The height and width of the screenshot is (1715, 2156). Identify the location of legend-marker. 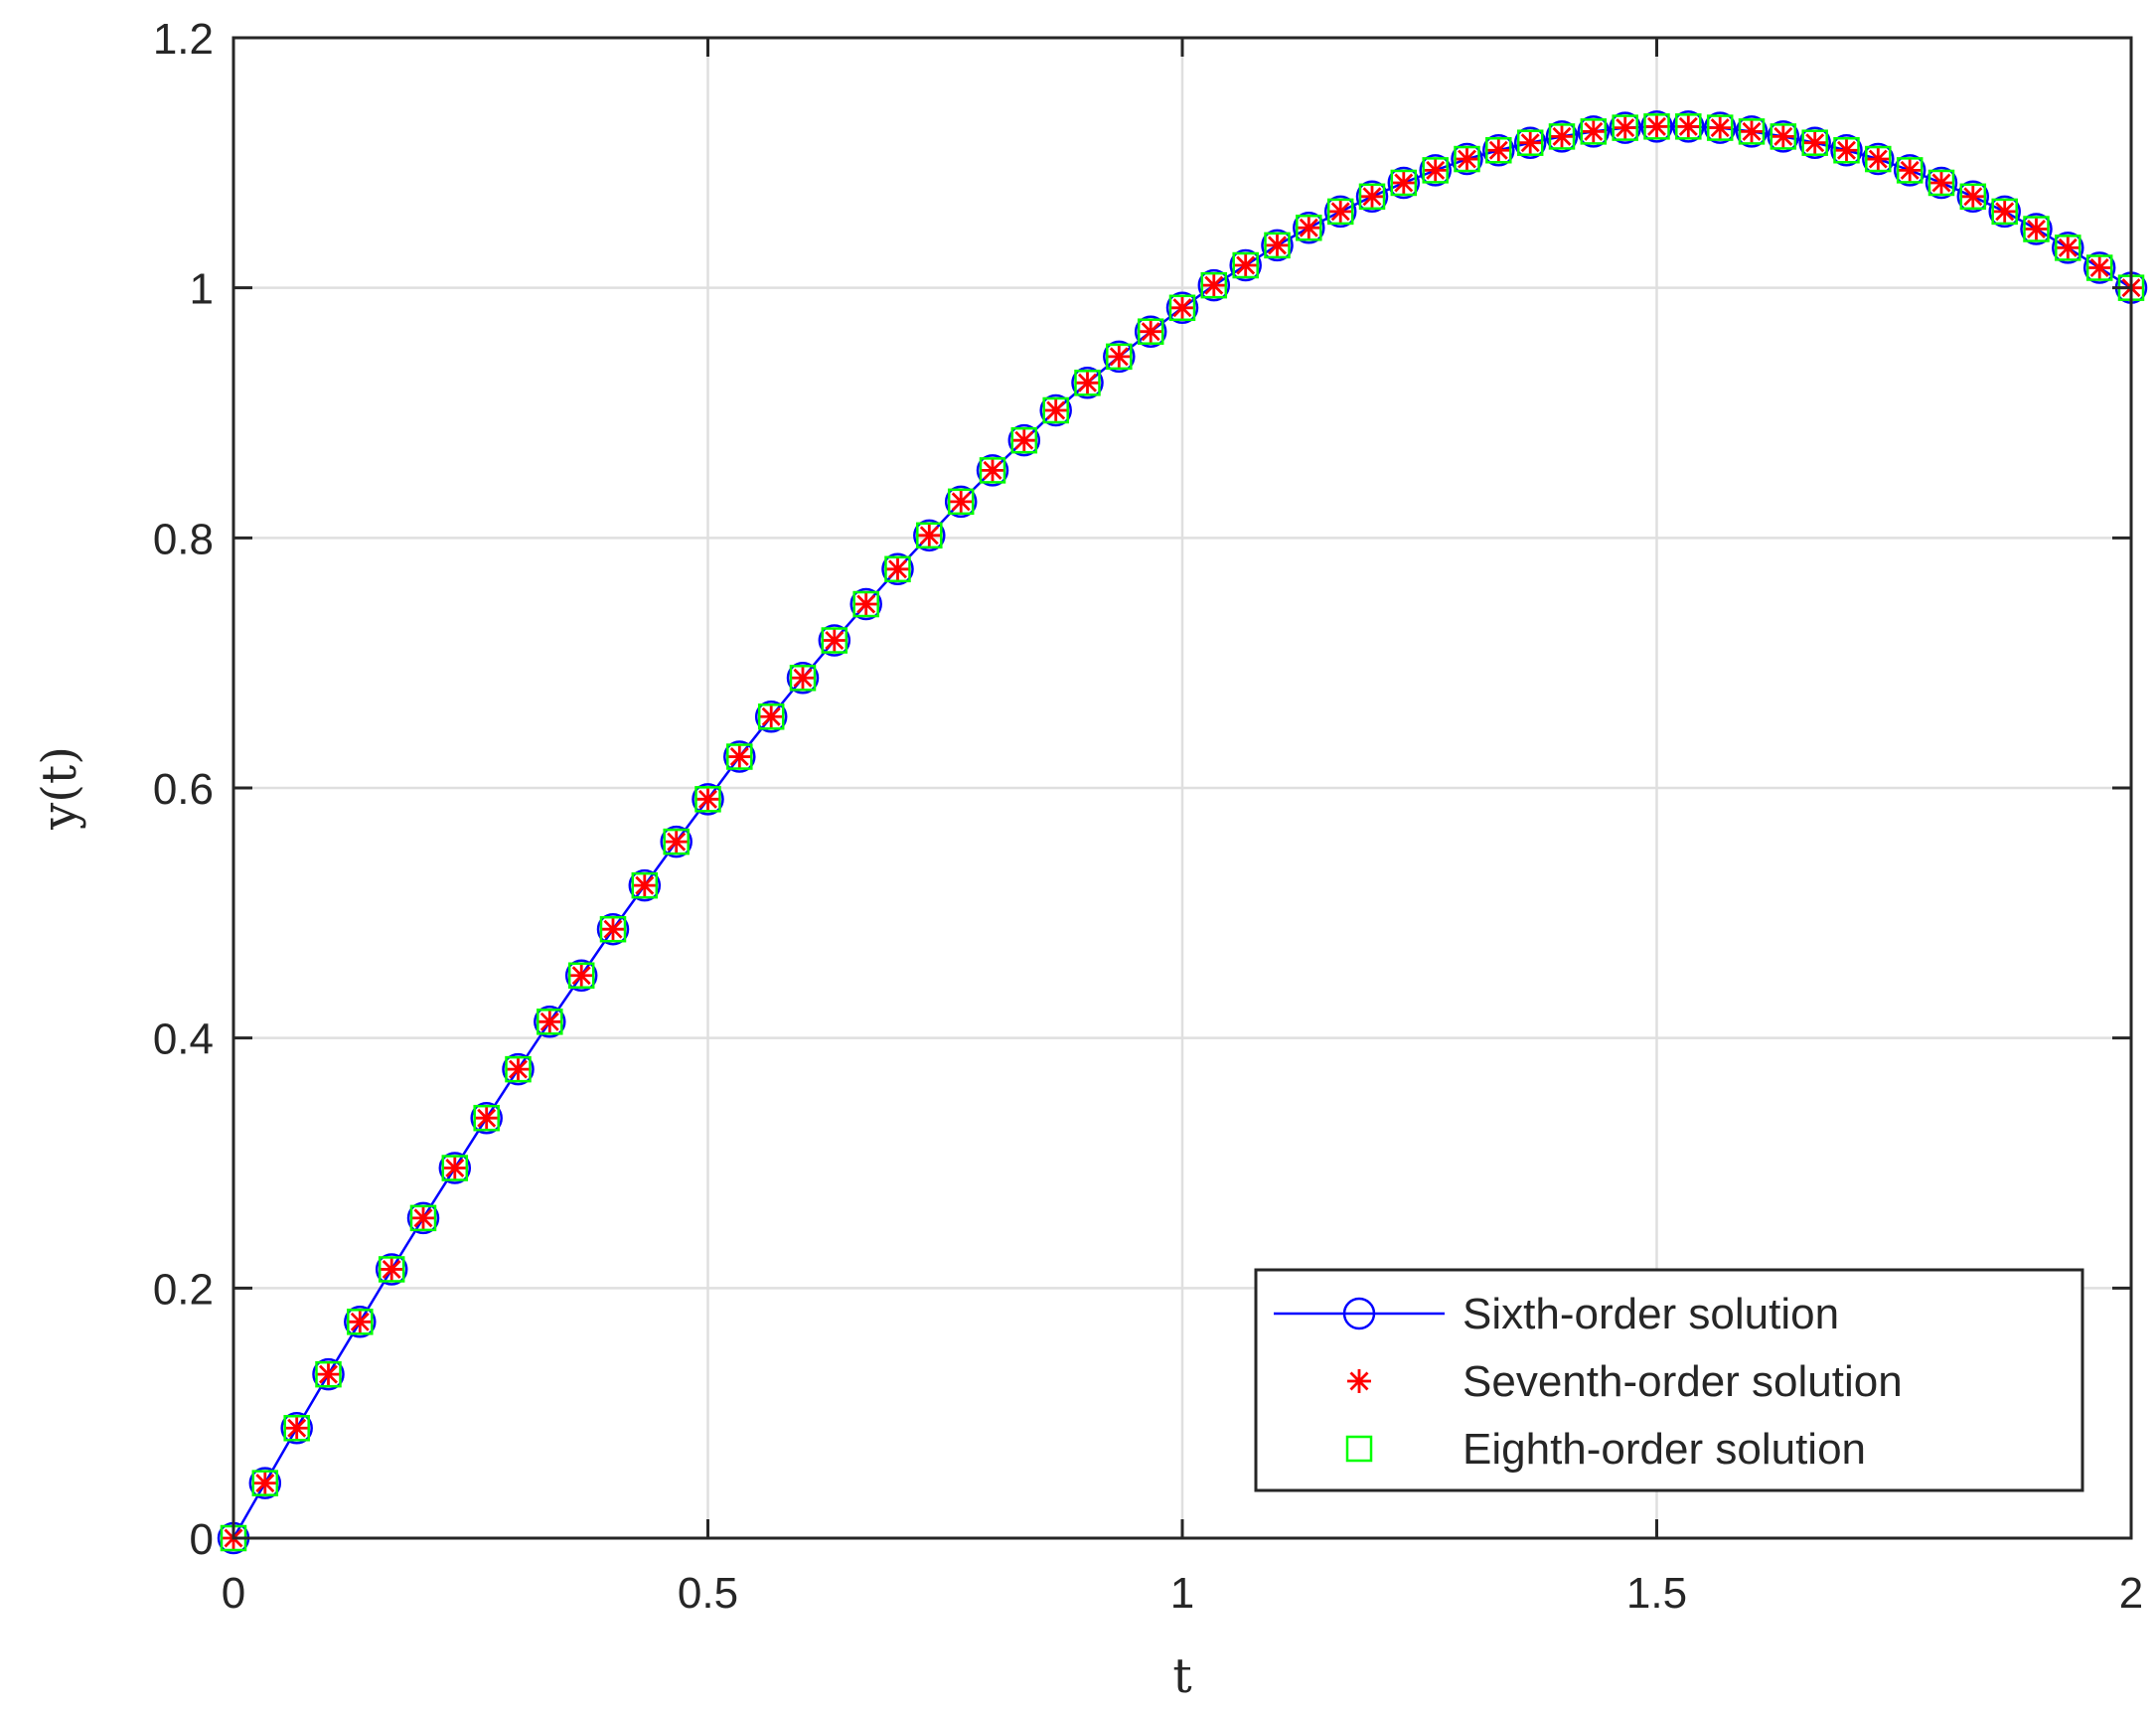
(1359, 1449).